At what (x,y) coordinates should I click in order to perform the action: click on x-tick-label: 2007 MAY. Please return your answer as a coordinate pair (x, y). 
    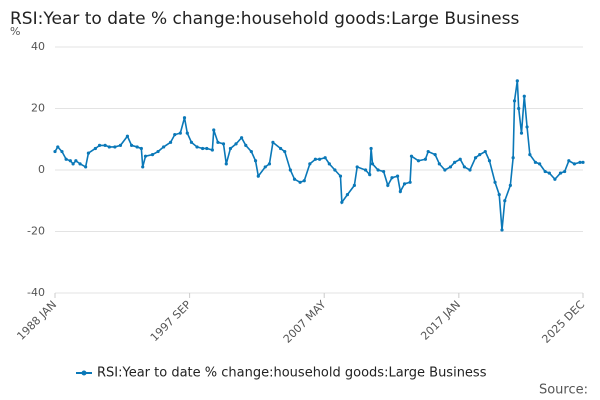
    Looking at the image, I should click on (305, 322).